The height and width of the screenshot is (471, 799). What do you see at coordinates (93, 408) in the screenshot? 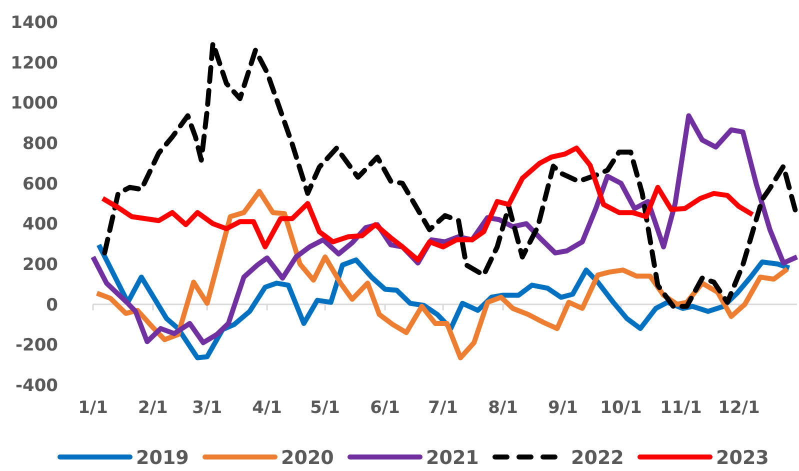
I see `x-tick-label: 1/1` at bounding box center [93, 408].